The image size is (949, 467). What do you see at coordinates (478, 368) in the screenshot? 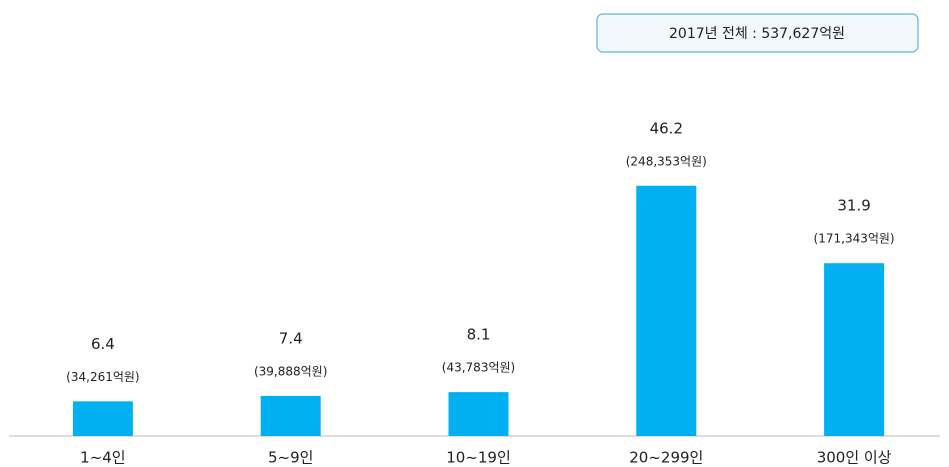
I see `amount-label: (43,783억원)` at bounding box center [478, 368].